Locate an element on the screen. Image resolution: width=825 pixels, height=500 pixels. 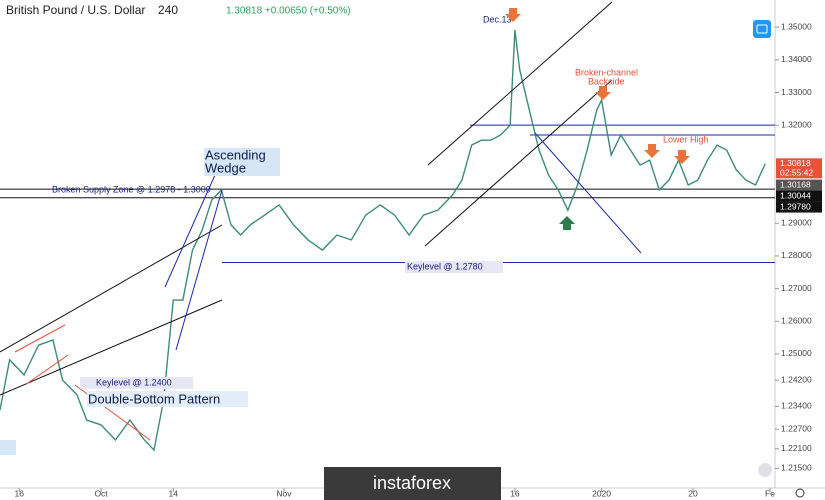
trend-line is located at coordinates (588, 193).